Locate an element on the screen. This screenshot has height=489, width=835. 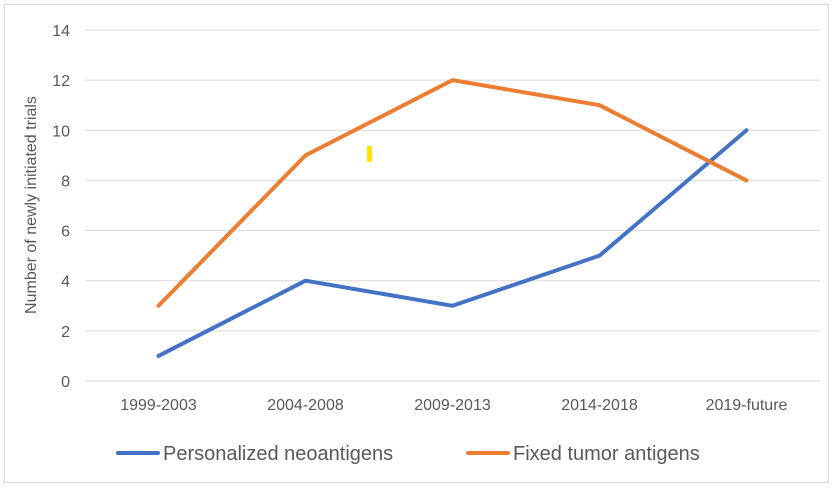
y-tick-label: 8 is located at coordinates (65, 181).